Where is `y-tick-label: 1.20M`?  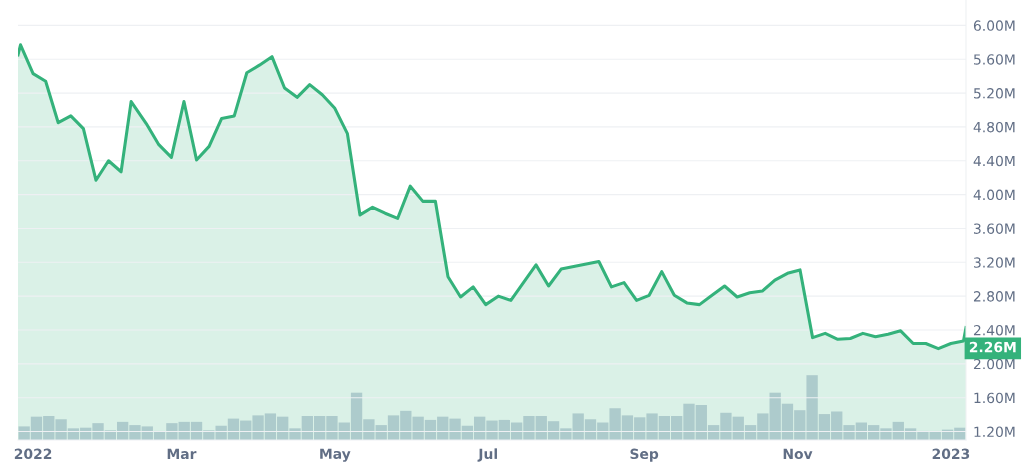 y-tick-label: 1.20M is located at coordinates (994, 432).